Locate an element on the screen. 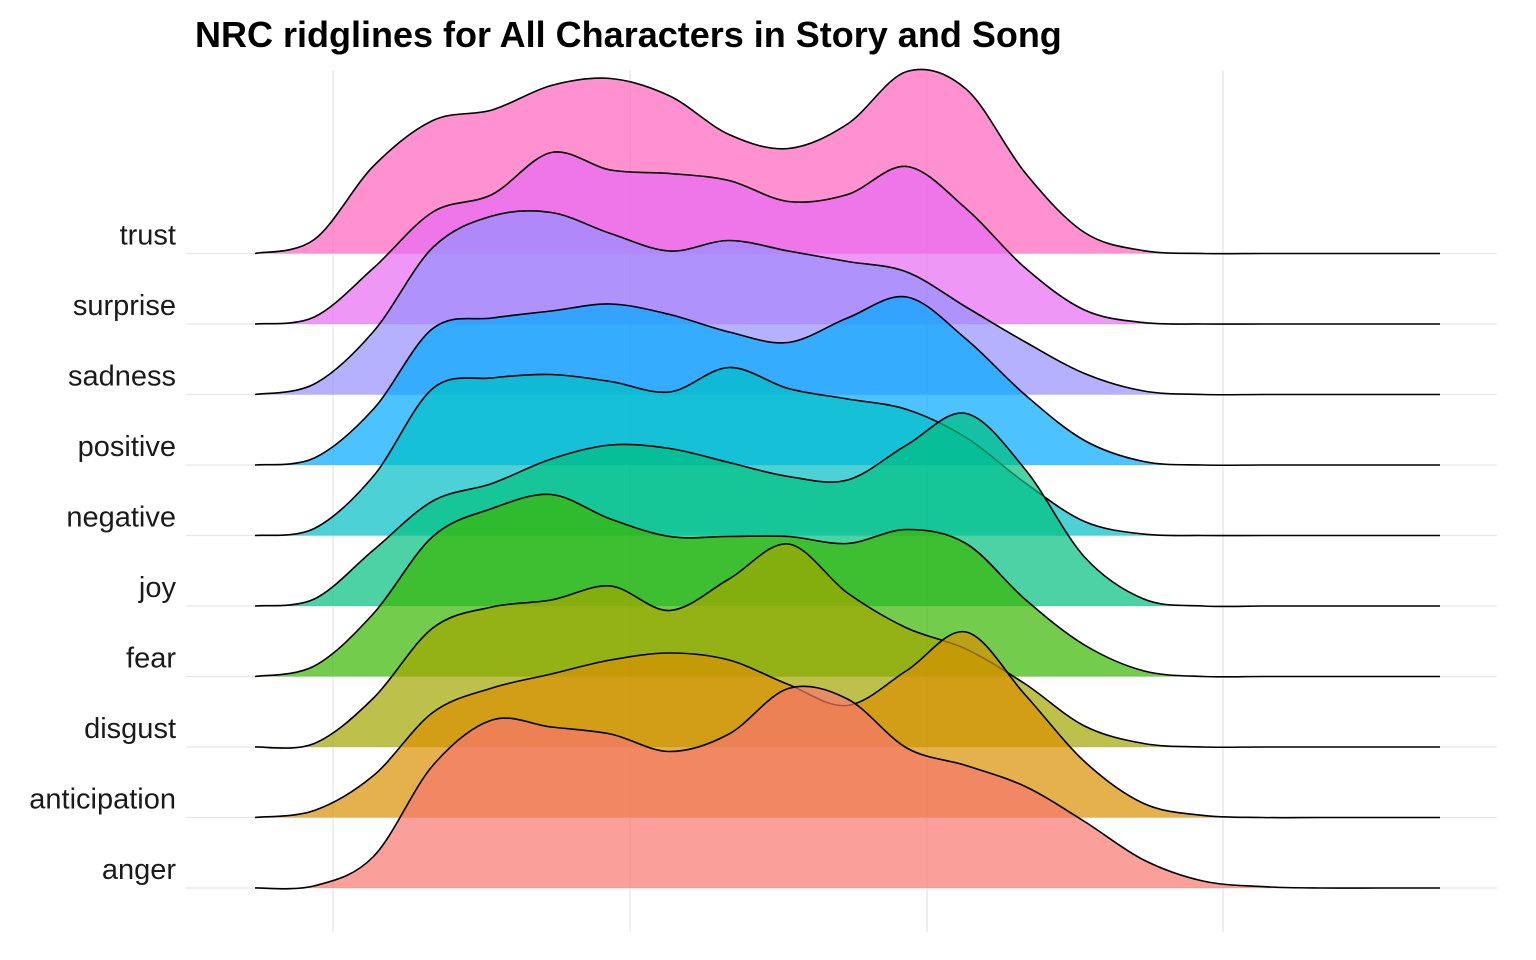  ridge-line-negative is located at coordinates (847, 451).